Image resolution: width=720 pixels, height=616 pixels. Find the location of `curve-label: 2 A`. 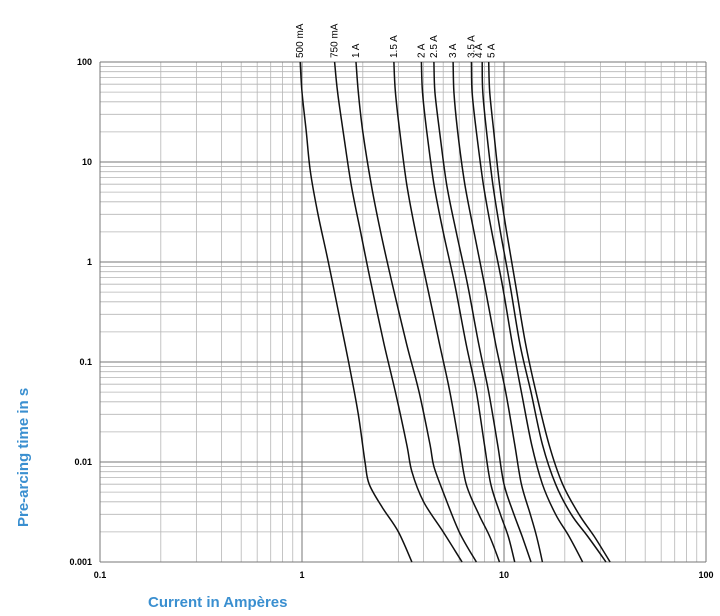

curve-label: 2 A is located at coordinates (421, 50).